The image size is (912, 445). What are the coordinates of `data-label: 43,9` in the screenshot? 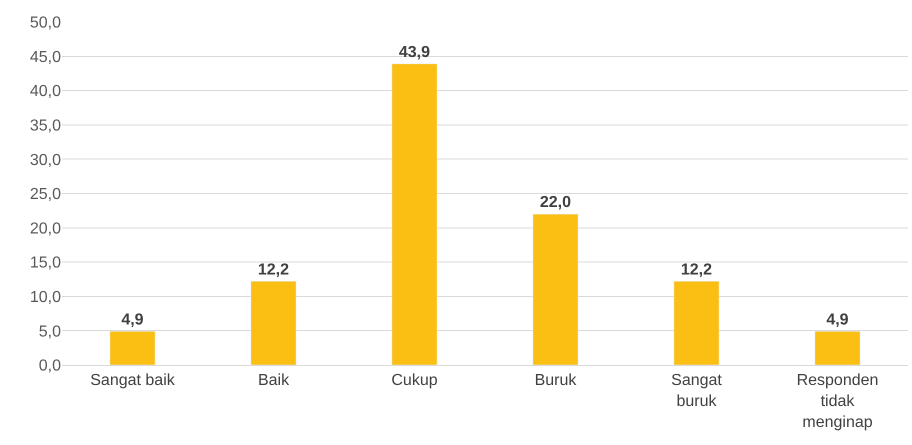 It's located at (414, 52).